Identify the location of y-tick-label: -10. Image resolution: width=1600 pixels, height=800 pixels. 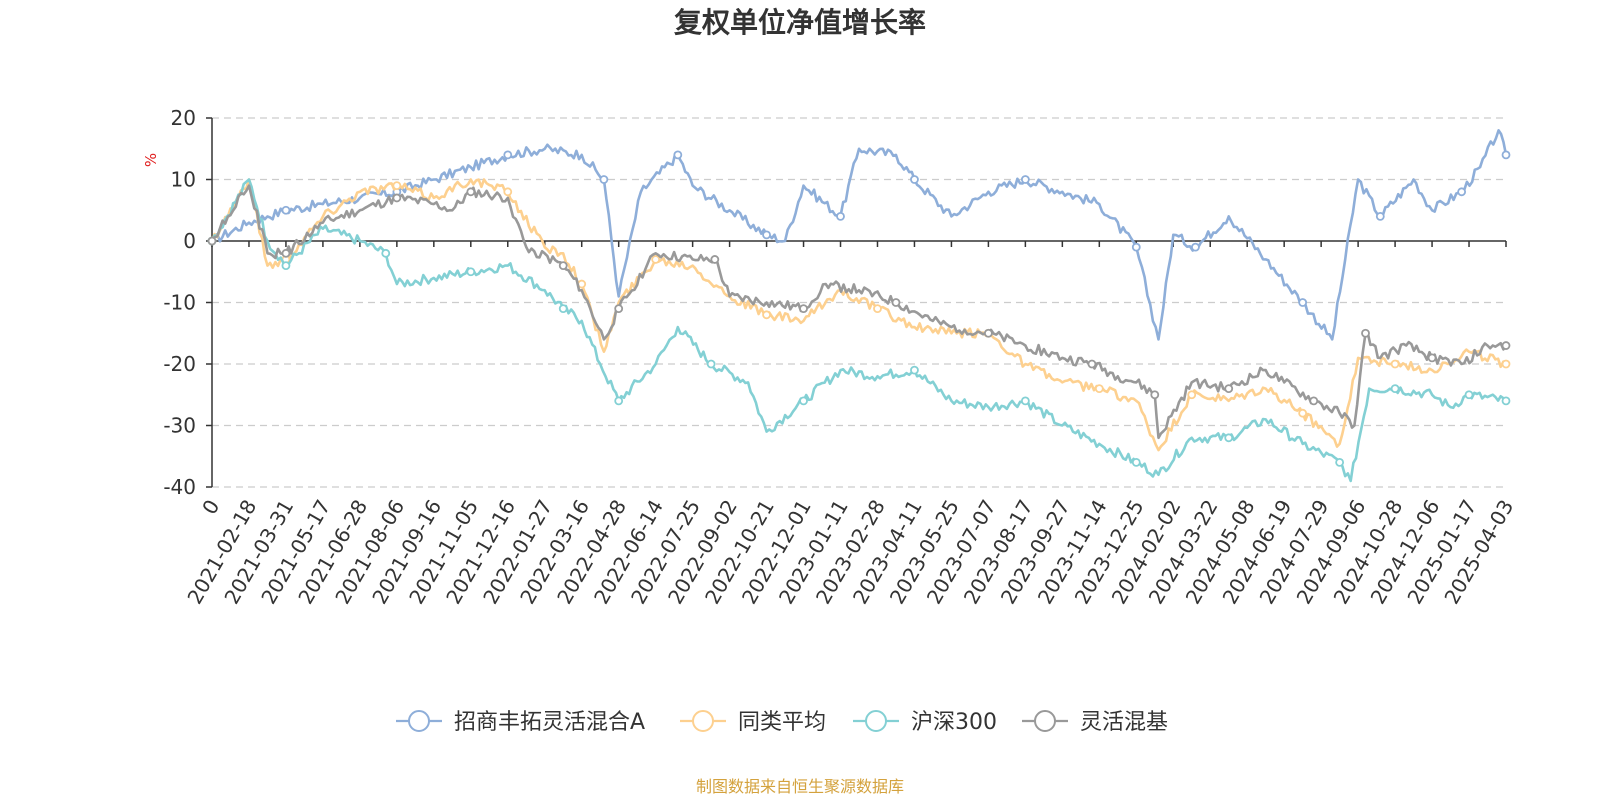
(179, 303).